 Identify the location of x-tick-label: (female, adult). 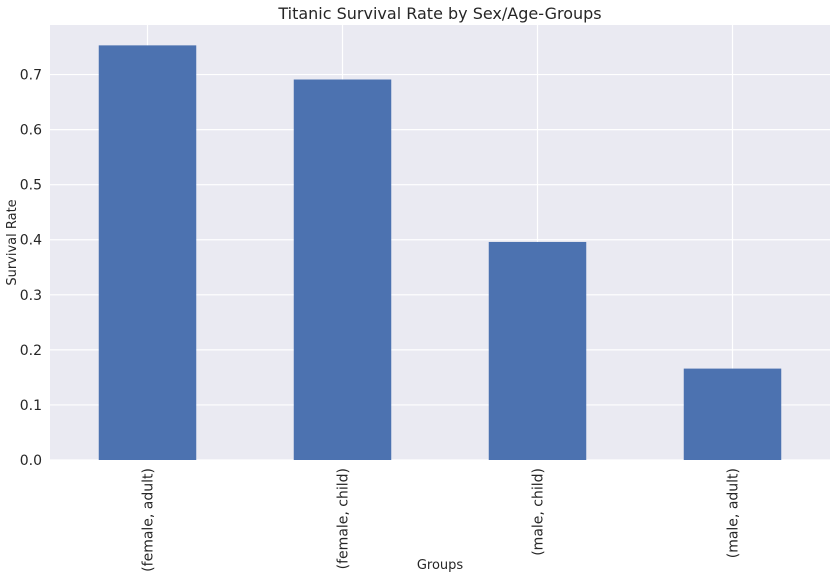
(149, 520).